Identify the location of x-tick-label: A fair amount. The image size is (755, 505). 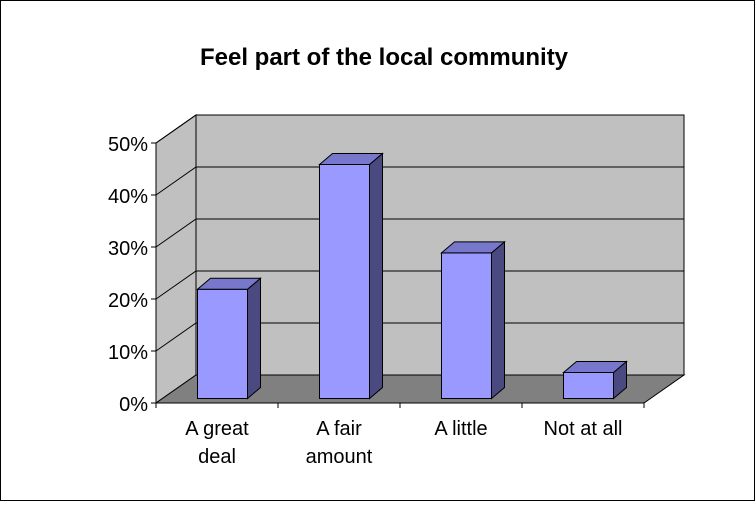
(339, 443).